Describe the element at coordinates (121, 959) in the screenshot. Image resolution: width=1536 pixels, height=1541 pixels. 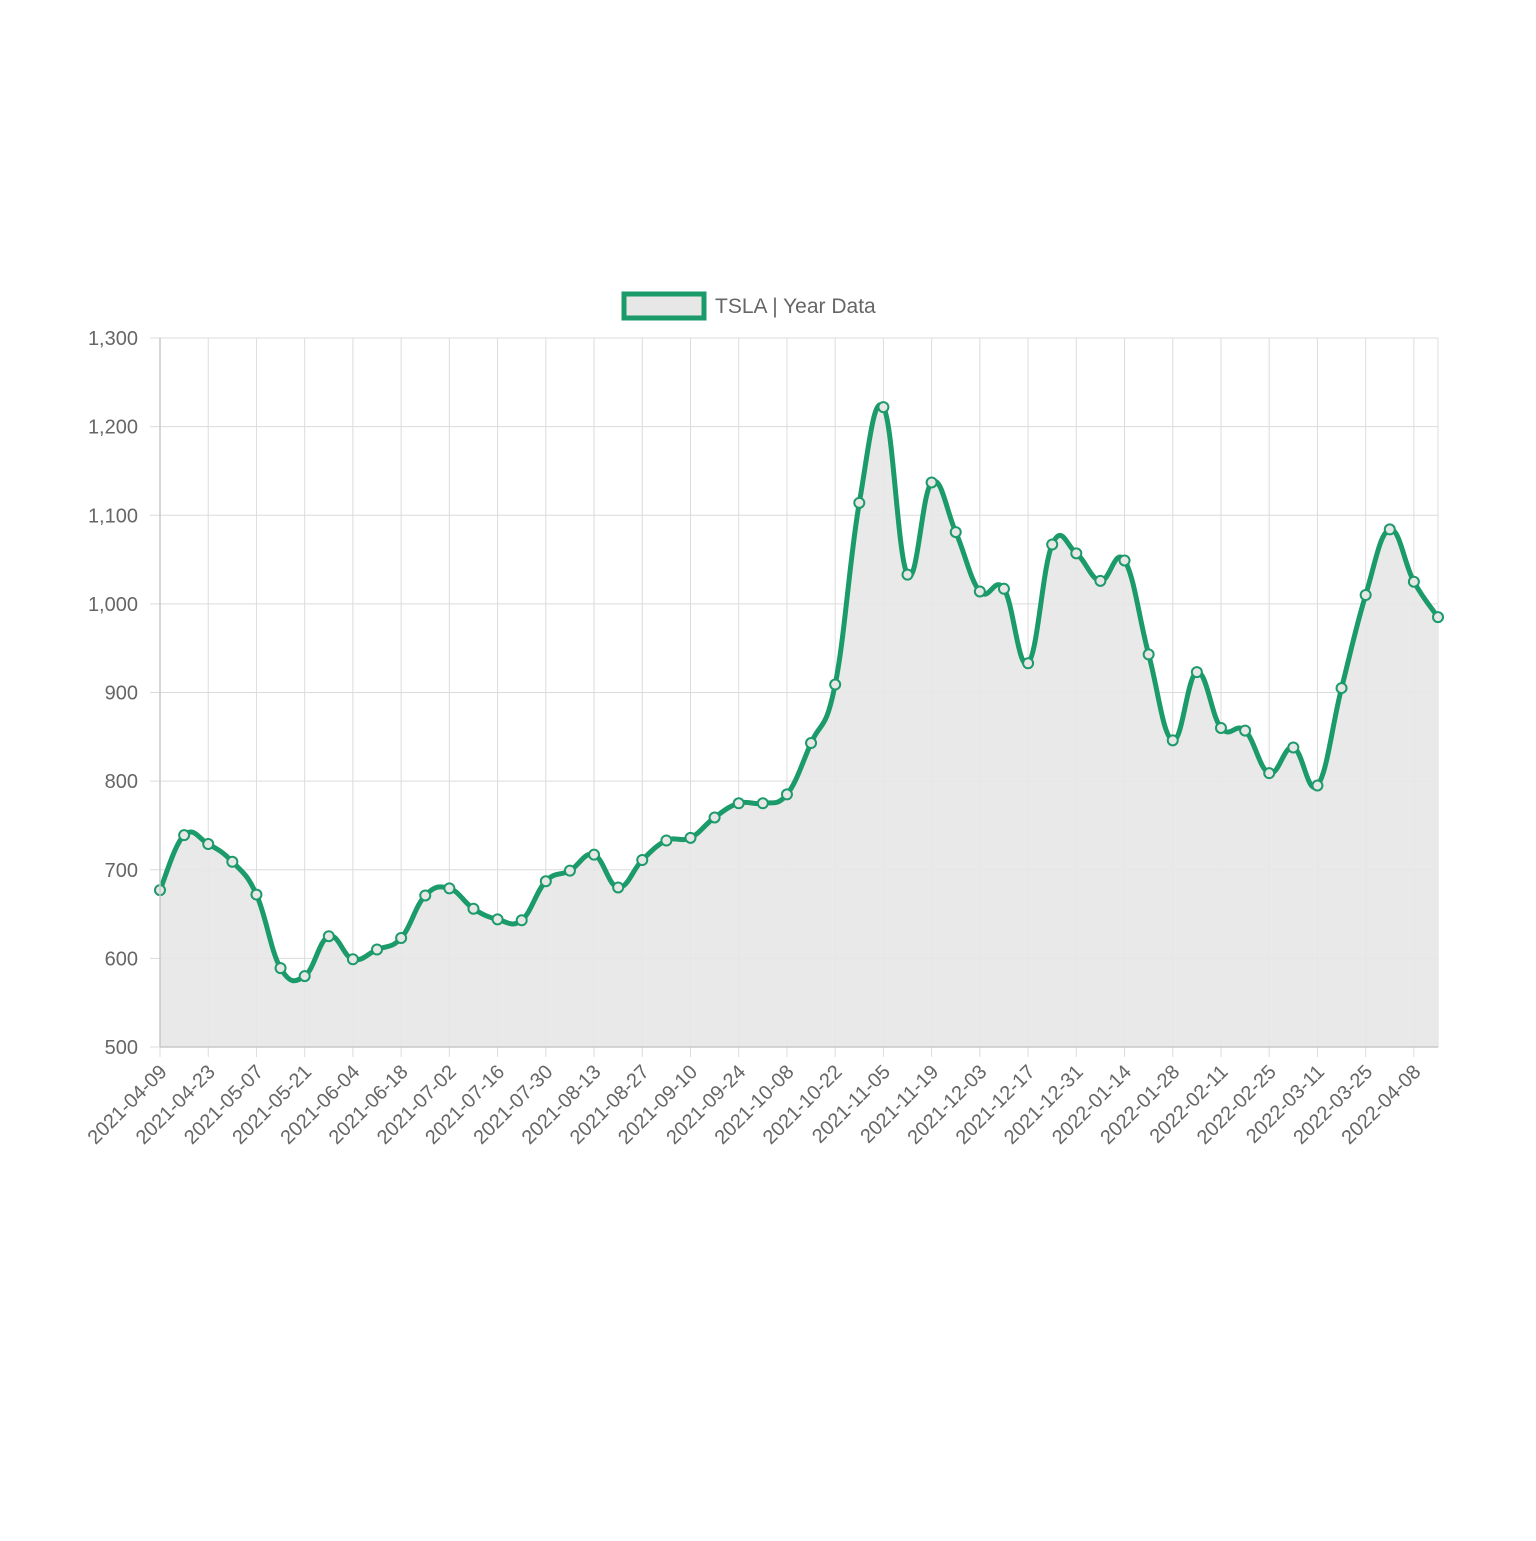
I see `y-tick-label: 600` at that location.